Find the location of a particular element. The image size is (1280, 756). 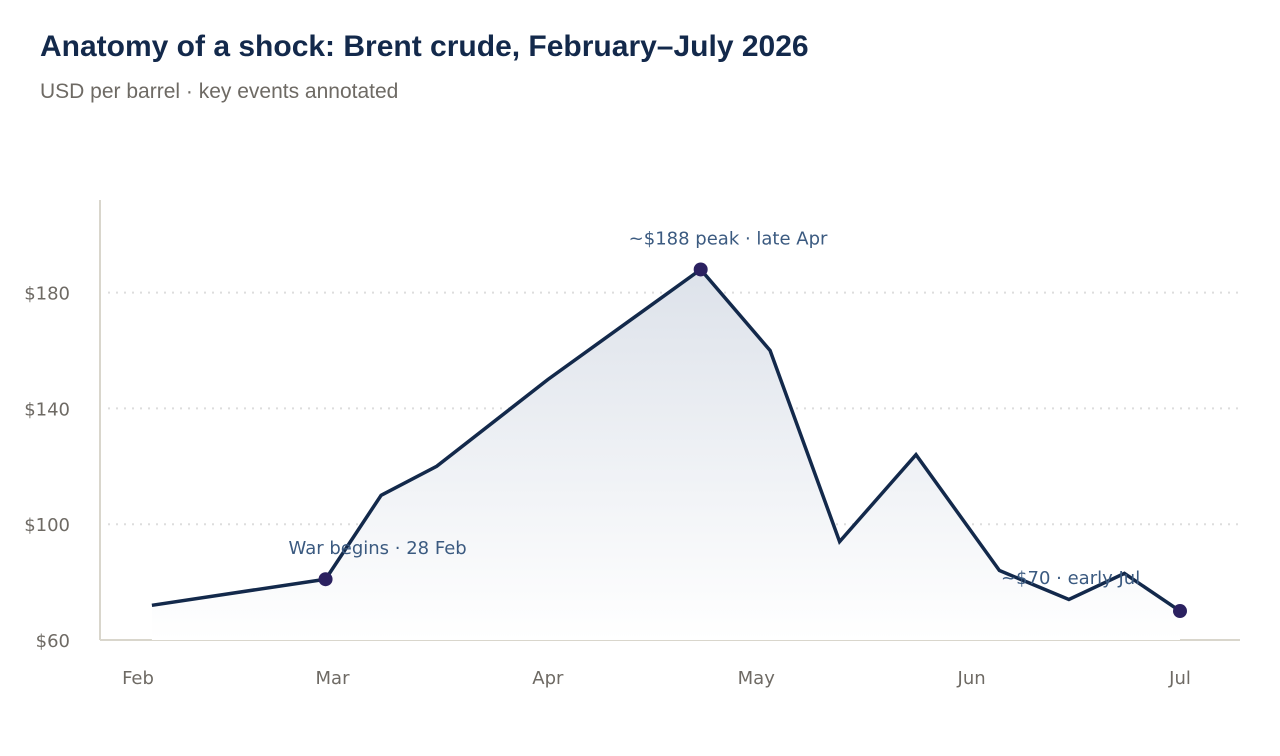

y-tick-label: $60 is located at coordinates (53, 641).